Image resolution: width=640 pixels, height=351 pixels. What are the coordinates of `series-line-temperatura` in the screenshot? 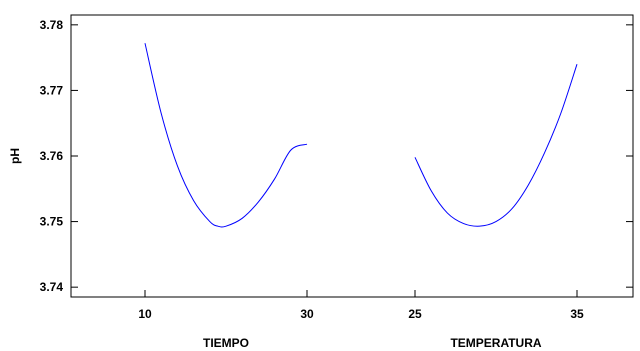 It's located at (496, 145).